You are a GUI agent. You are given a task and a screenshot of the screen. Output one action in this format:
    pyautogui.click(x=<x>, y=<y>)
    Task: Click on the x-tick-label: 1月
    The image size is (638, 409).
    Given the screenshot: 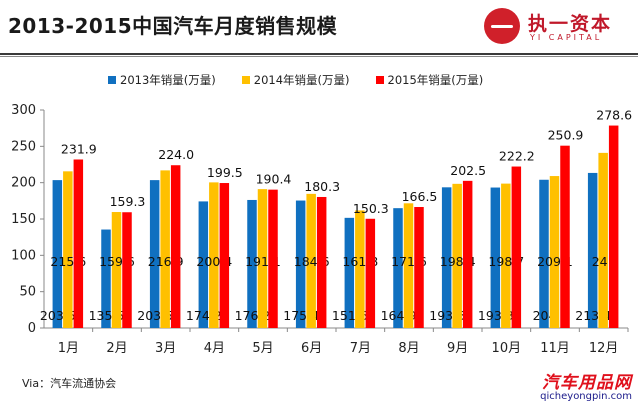 What is the action you would take?
    pyautogui.click(x=68, y=348)
    